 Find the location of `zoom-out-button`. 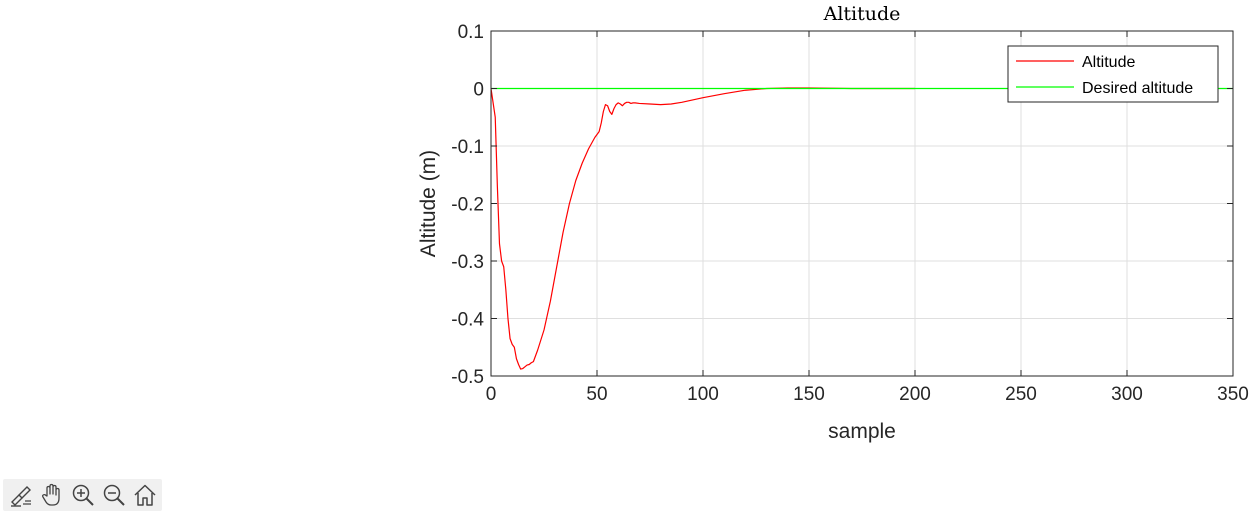

zoom-out-button is located at coordinates (113, 495).